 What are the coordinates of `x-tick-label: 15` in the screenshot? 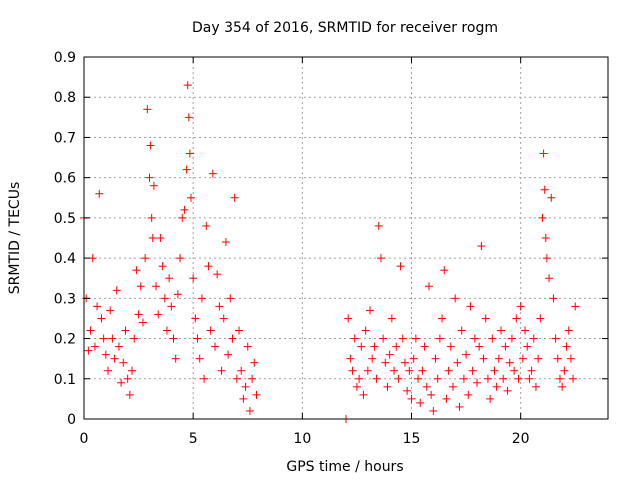 It's located at (412, 439).